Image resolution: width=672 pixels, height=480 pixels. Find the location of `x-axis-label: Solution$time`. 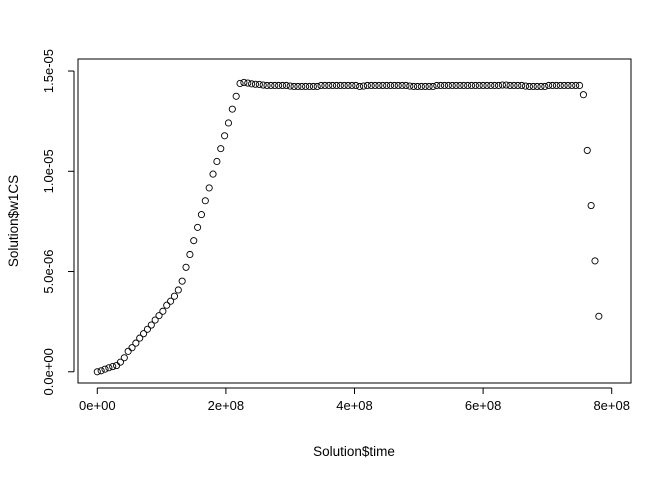

x-axis-label: Solution$time is located at coordinates (354, 451).